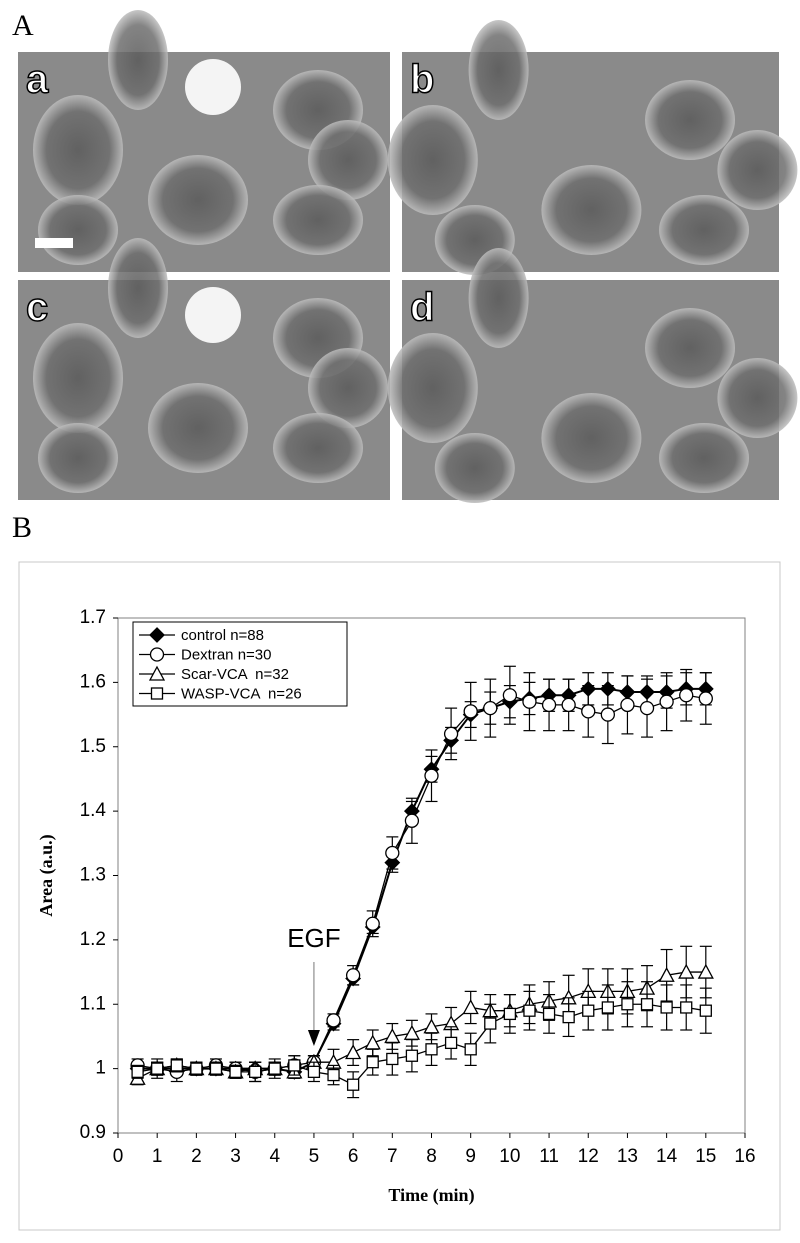  I want to click on y-tick-label: 1.5, so click(93, 746).